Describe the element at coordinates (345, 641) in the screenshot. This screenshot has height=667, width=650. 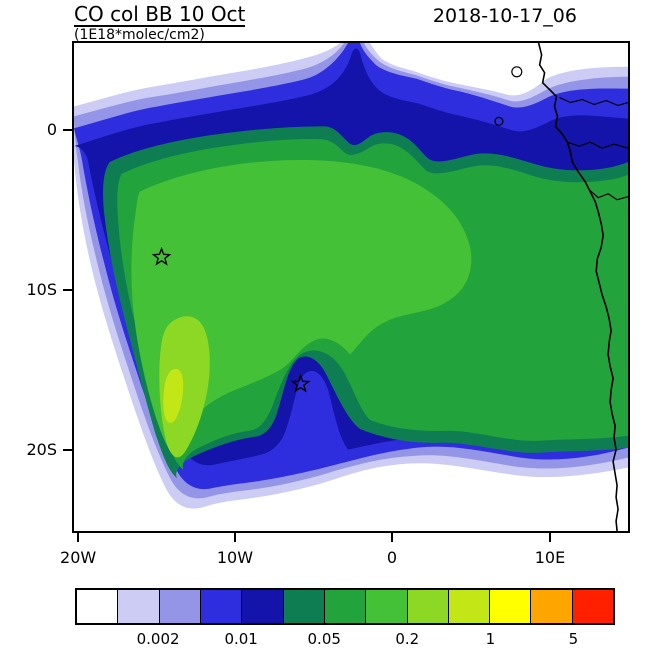
I see `colorbar-labels: 0.002 0.01 0.05 0.2 1 5` at that location.